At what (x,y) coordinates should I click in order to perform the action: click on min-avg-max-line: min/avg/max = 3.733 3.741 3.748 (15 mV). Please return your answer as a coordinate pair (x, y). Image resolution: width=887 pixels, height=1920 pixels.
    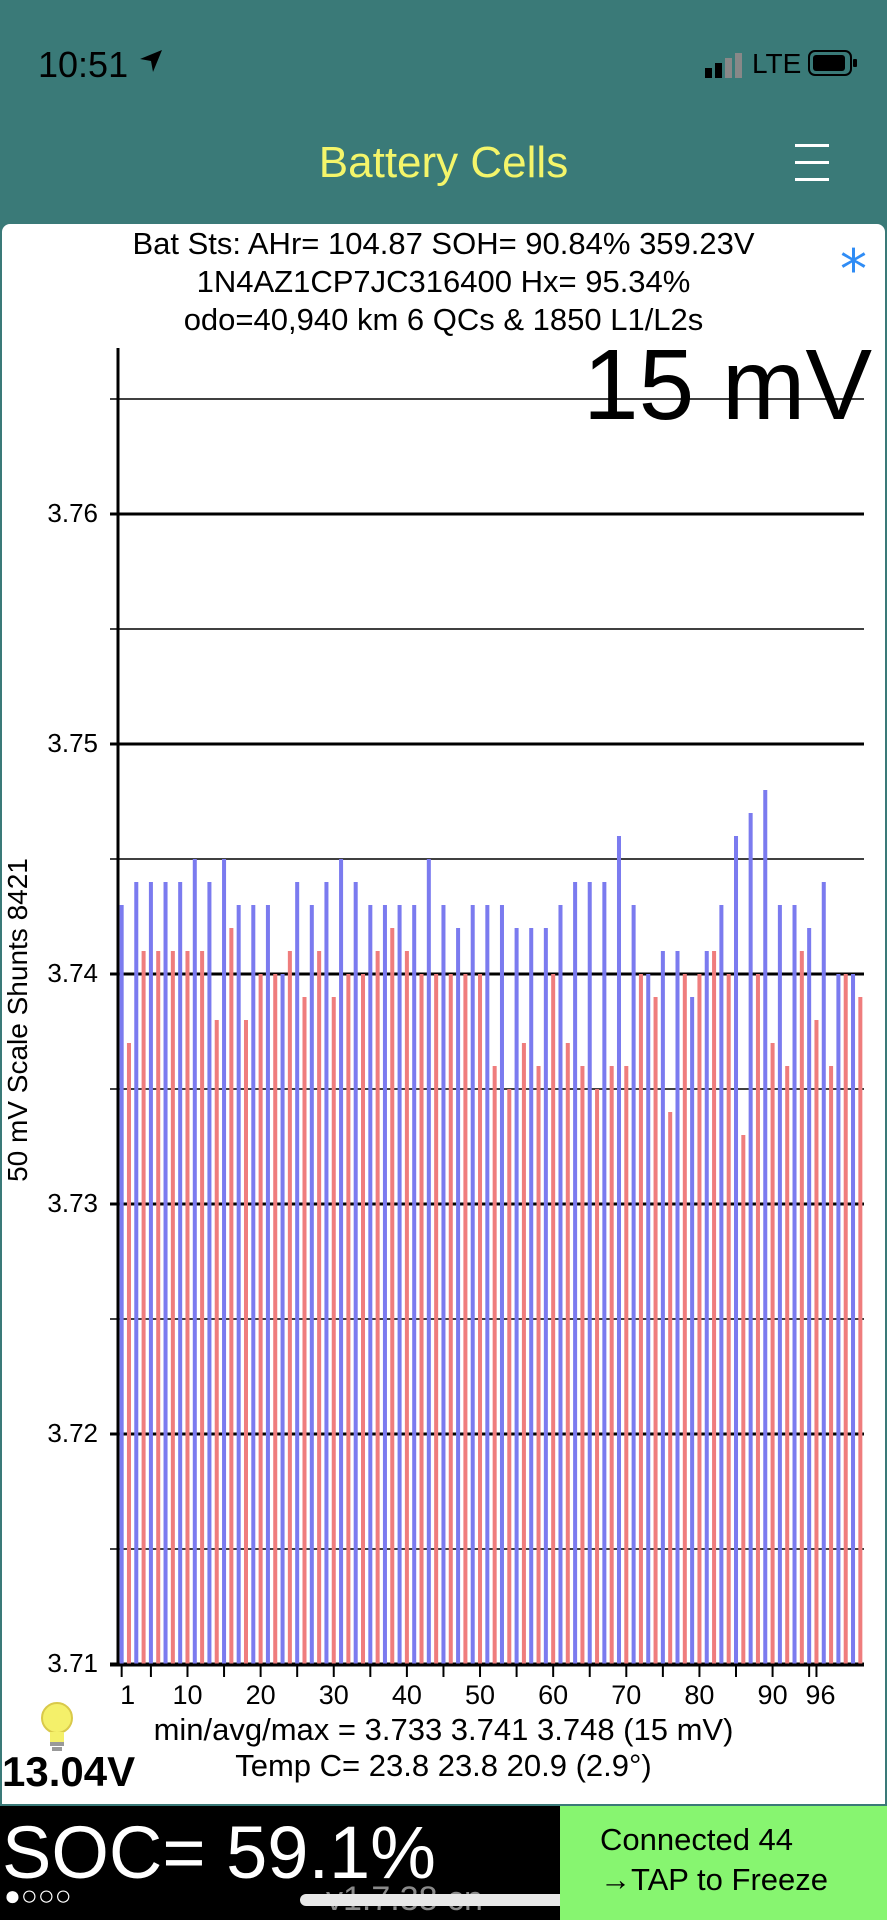
    Looking at the image, I should click on (443, 1729).